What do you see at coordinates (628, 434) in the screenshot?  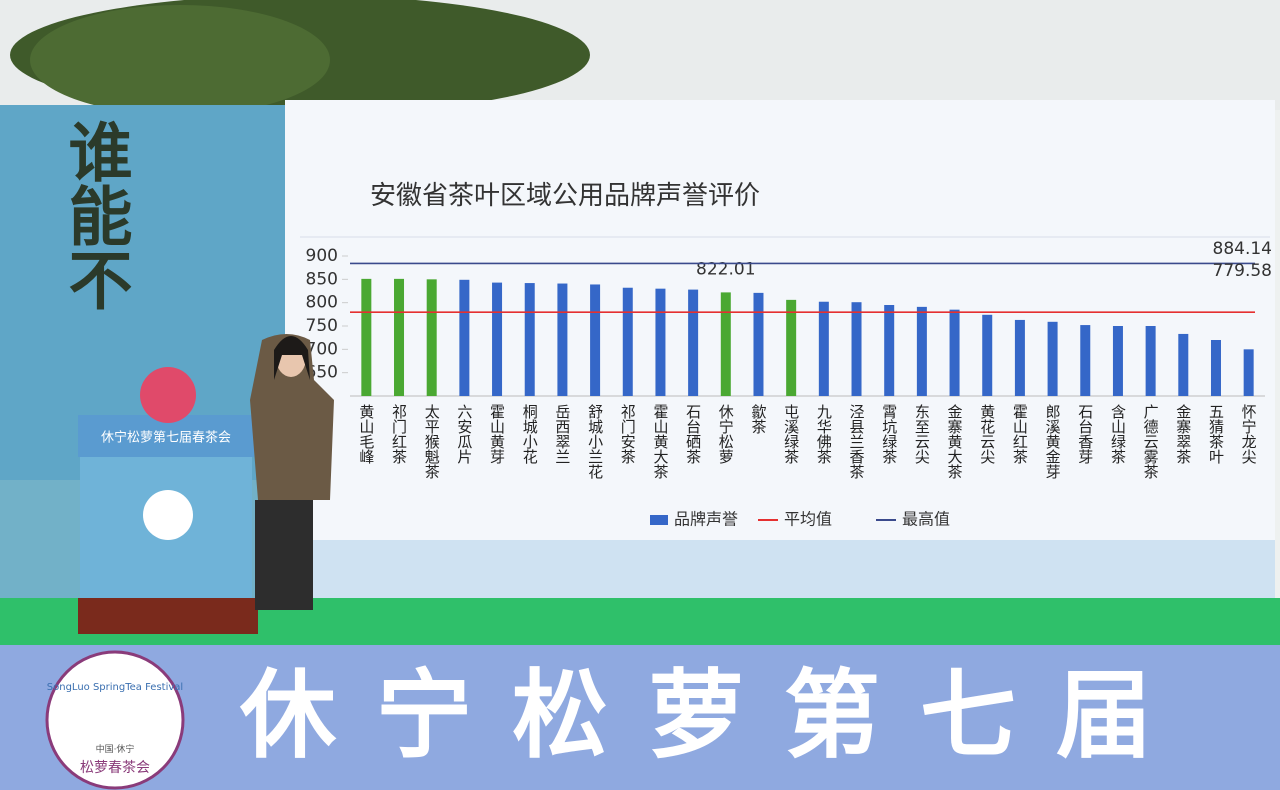 I see `x-tick-label: 祁门安茶` at bounding box center [628, 434].